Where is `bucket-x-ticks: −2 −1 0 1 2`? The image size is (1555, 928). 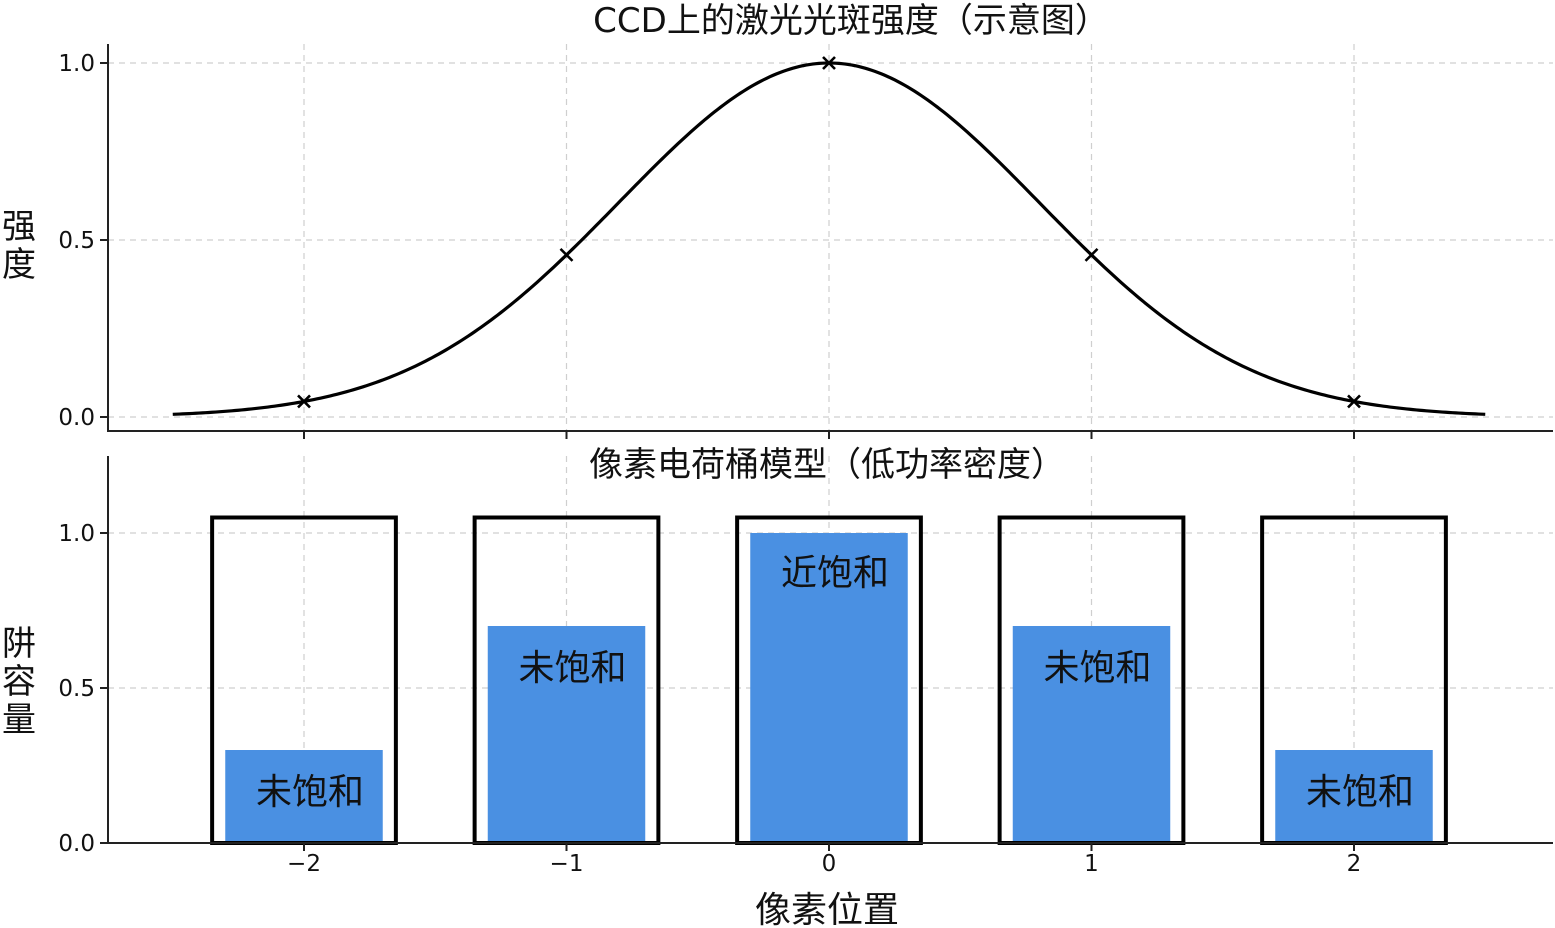
bucket-x-ticks: −2 −1 0 1 2 is located at coordinates (824, 860).